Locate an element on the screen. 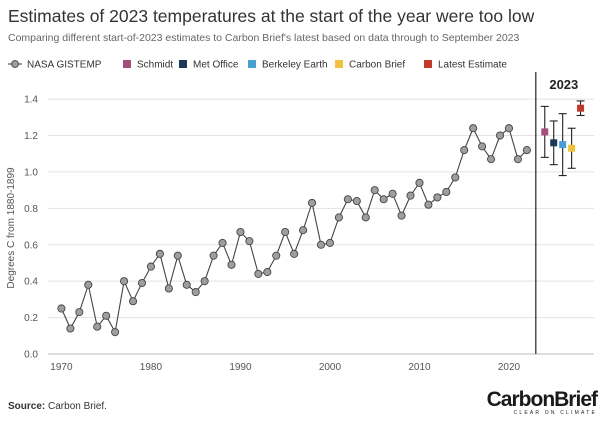  y-tick-label: 0.6 is located at coordinates (31, 245).